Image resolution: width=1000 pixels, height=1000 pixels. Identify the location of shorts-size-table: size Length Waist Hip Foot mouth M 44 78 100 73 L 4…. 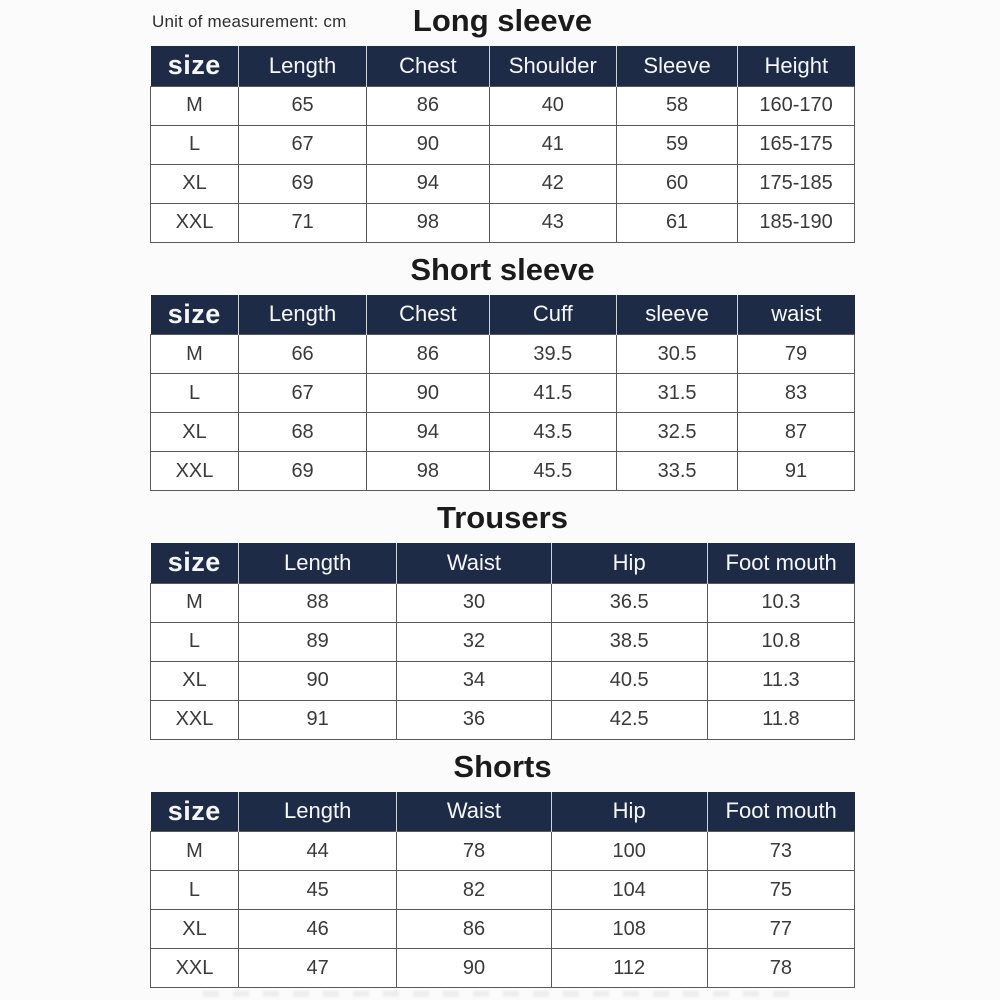
(503, 889).